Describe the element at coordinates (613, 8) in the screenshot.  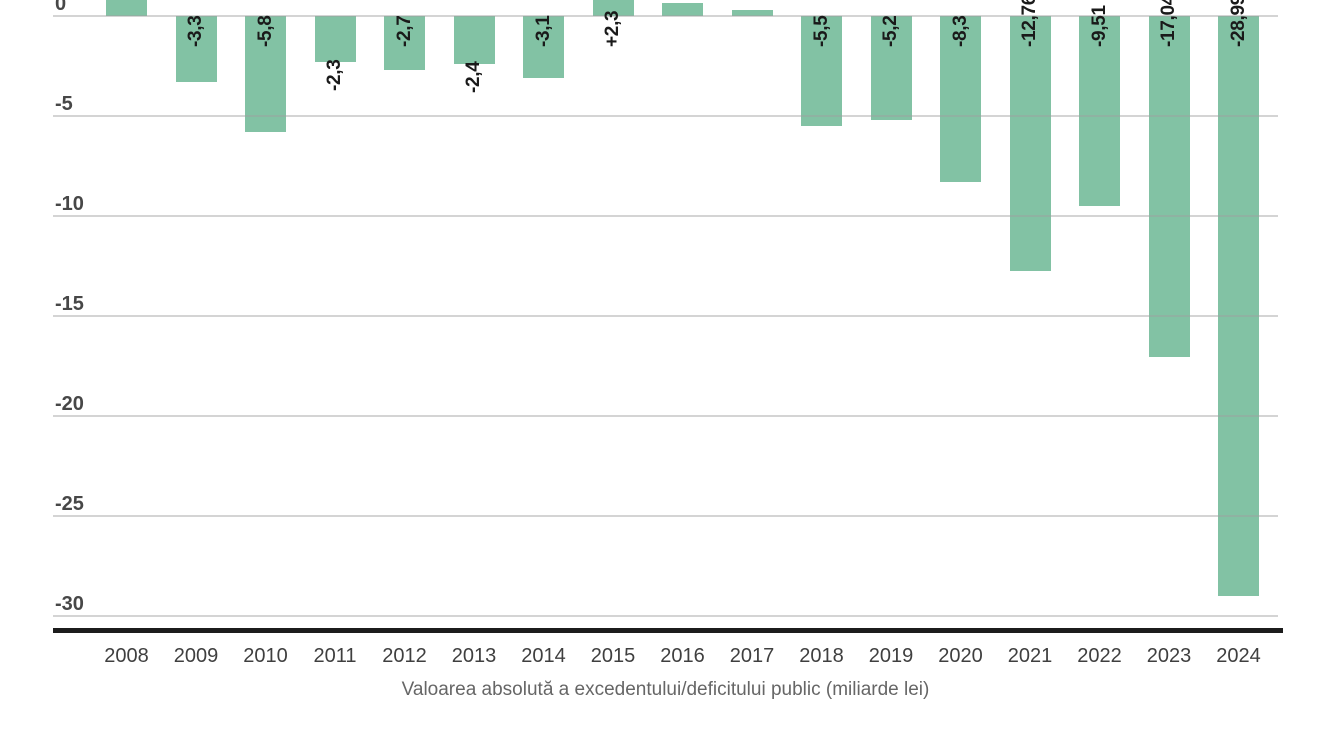
I see `bar-2015` at that location.